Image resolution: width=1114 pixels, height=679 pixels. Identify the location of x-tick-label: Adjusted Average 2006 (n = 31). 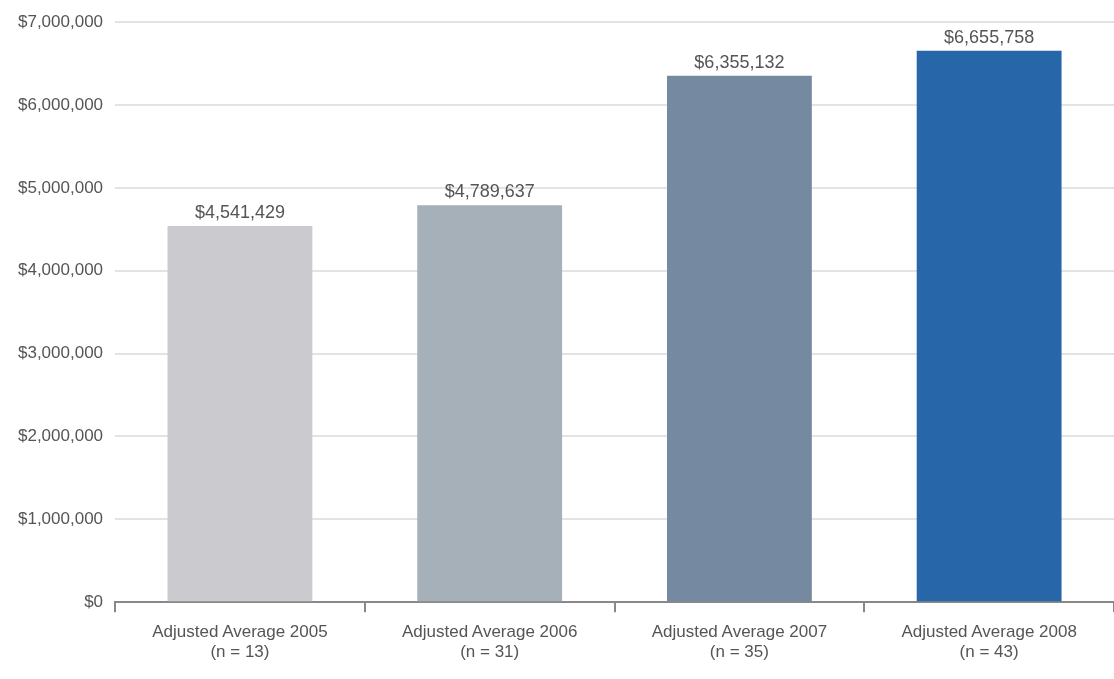
(489, 642).